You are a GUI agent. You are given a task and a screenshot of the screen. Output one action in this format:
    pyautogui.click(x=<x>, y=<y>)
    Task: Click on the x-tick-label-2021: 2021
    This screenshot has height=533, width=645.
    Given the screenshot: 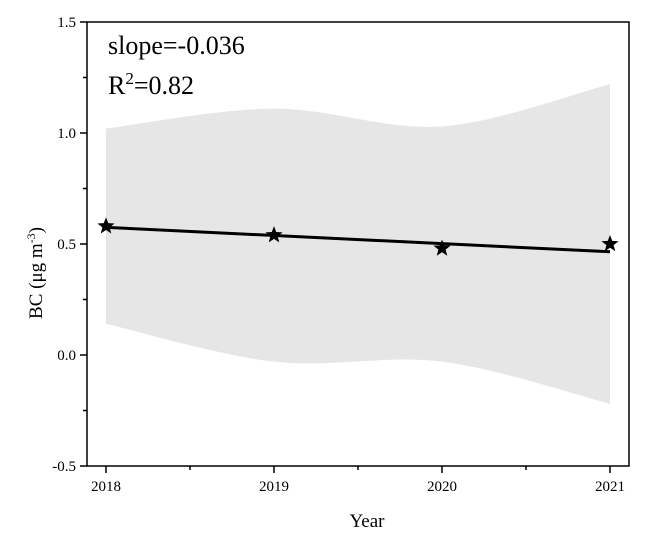 What is the action you would take?
    pyautogui.click(x=610, y=487)
    